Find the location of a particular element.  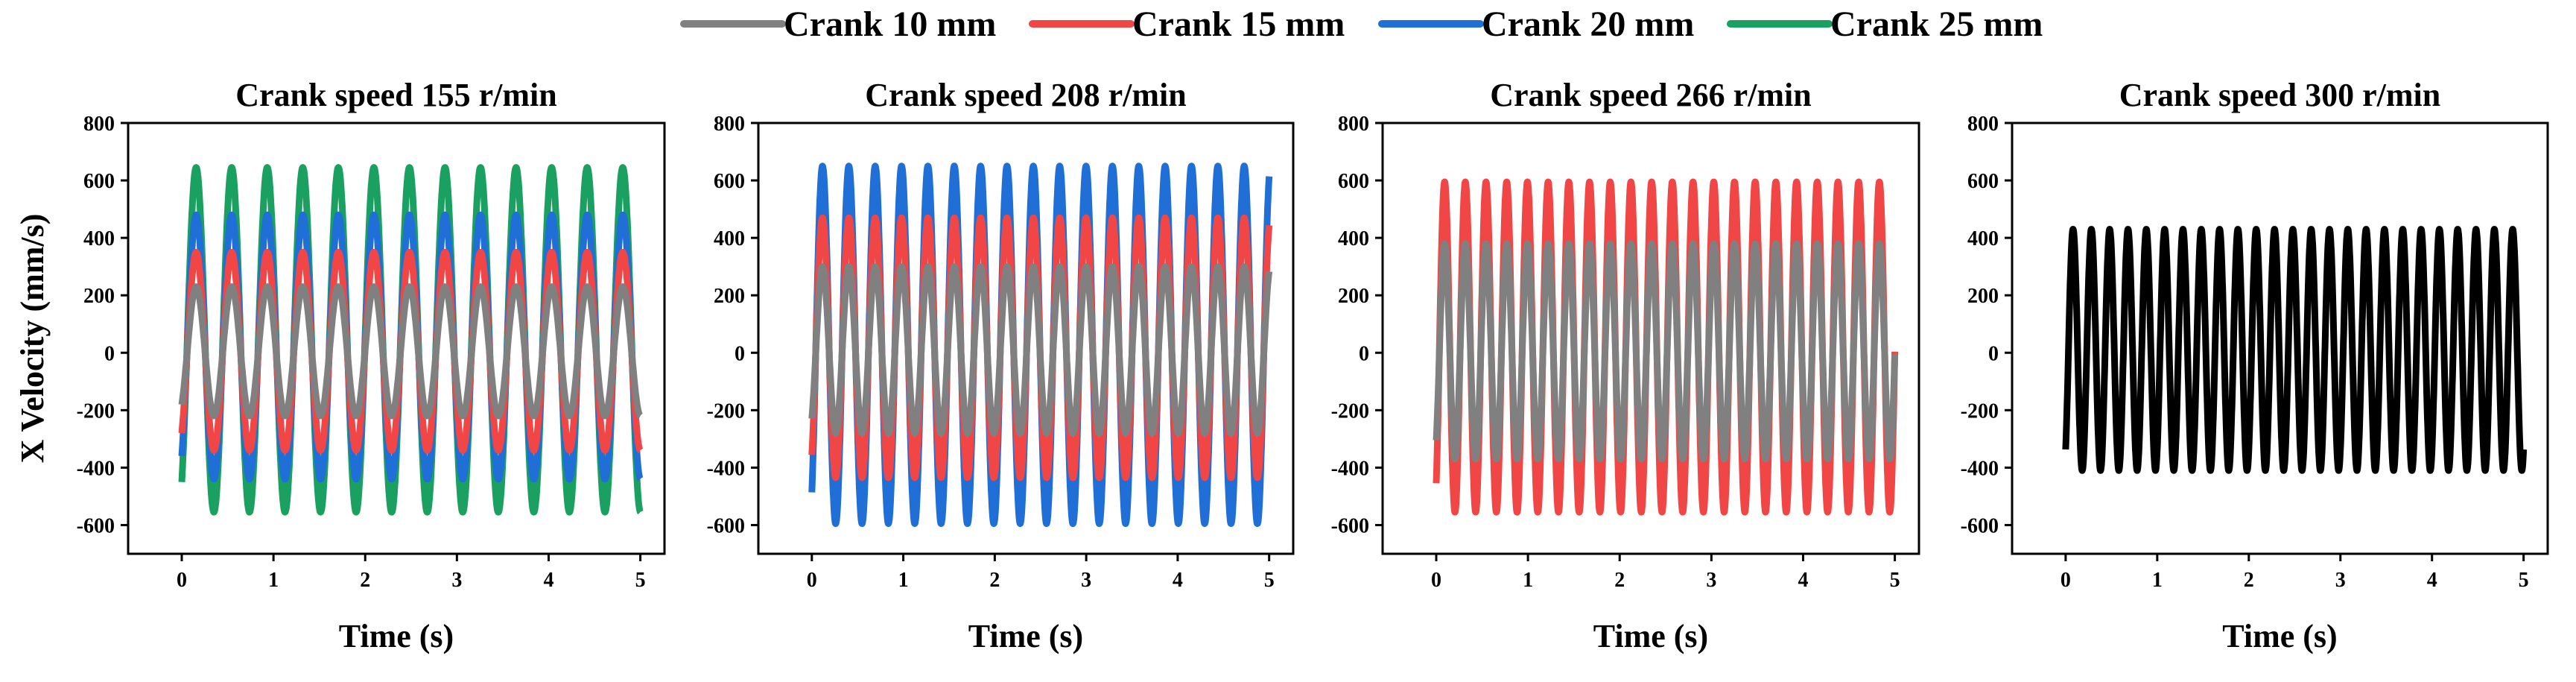

panel-title: Crank speed 266 r/min is located at coordinates (1650, 95).